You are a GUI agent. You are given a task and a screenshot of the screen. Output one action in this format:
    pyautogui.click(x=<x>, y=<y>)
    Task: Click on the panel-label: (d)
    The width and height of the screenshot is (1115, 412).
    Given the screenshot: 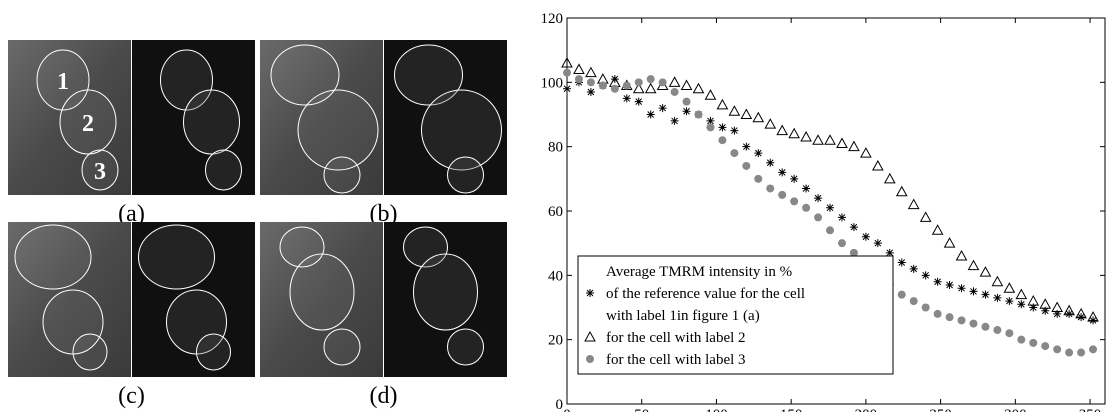 What is the action you would take?
    pyautogui.click(x=384, y=396)
    